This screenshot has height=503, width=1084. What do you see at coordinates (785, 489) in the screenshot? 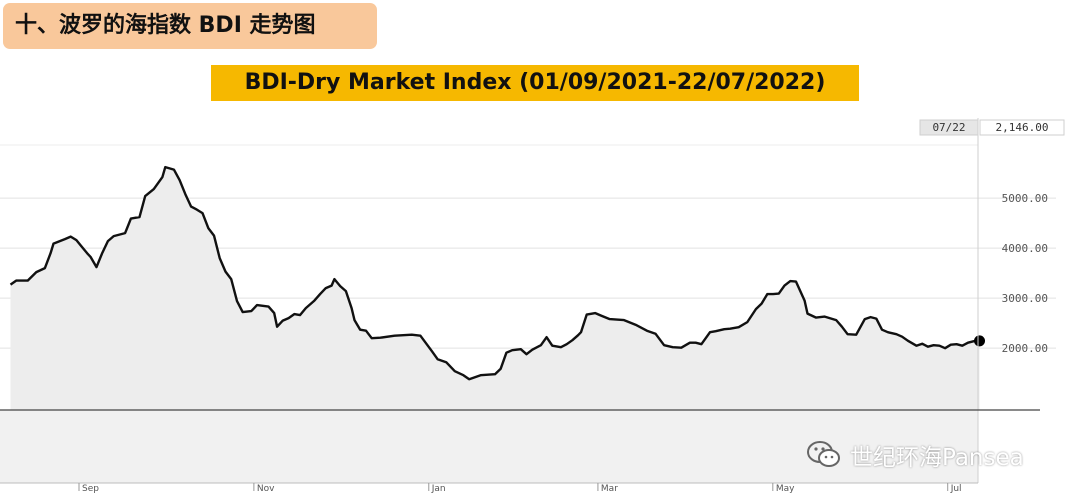
I see `x-tick-label: May` at bounding box center [785, 489].